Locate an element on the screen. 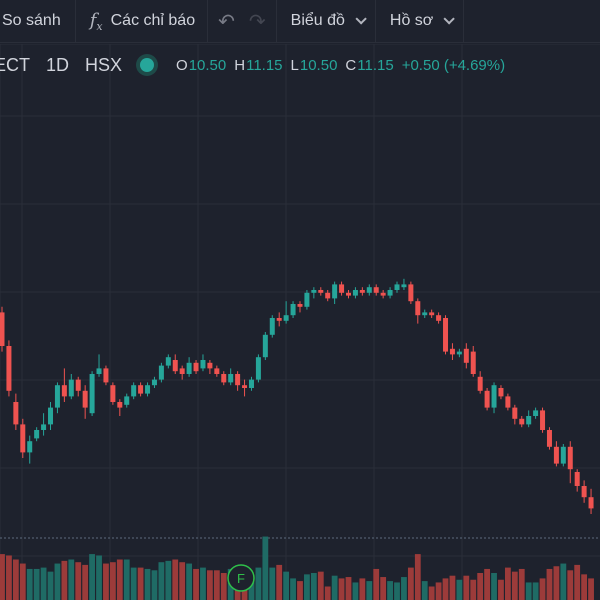 This screenshot has width=600, height=600. market-status-indicator is located at coordinates (147, 65).